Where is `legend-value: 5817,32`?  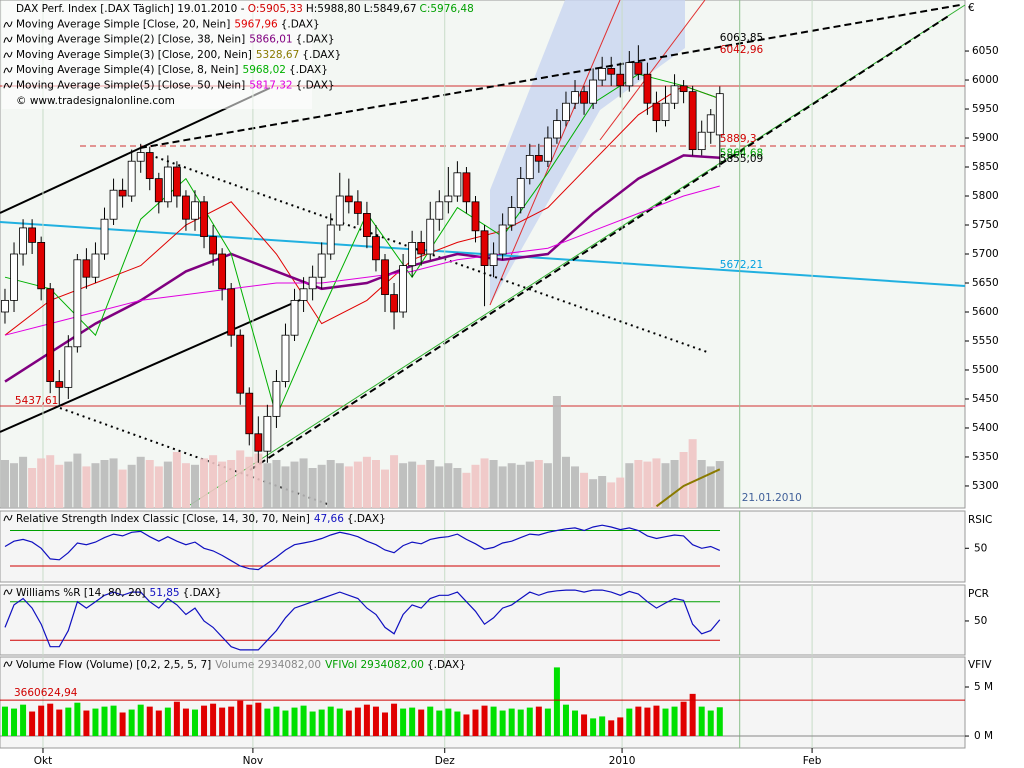 legend-value: 5817,32 is located at coordinates (270, 85).